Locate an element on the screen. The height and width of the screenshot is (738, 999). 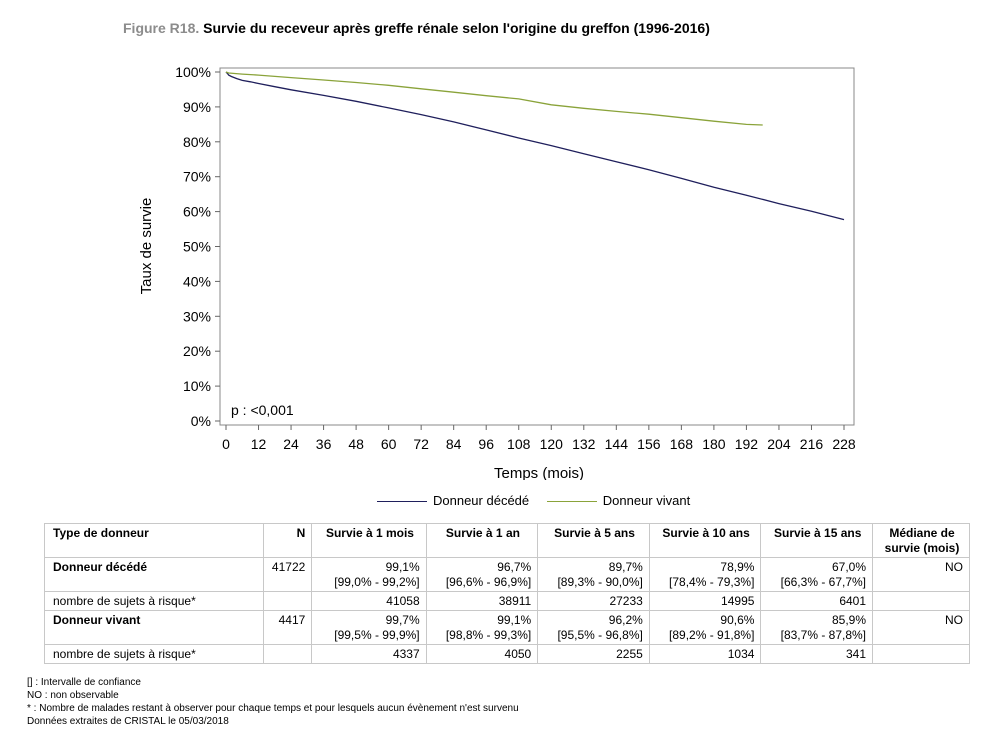
row-type: Donneur décédé is located at coordinates (154, 574).